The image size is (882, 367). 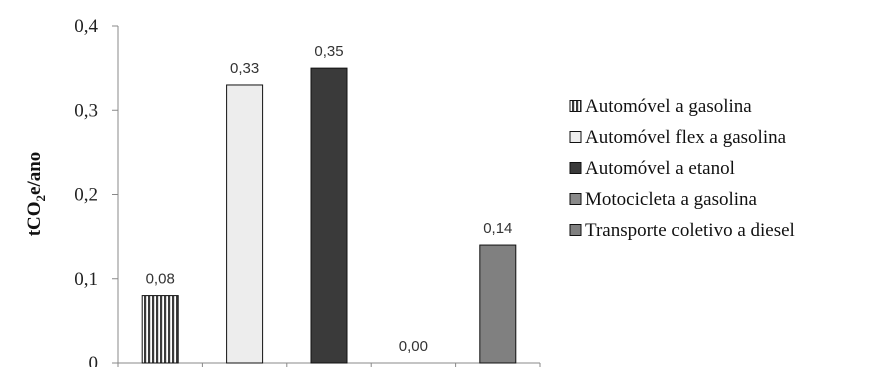 What do you see at coordinates (328, 51) in the screenshot?
I see `data-label: 0,35` at bounding box center [328, 51].